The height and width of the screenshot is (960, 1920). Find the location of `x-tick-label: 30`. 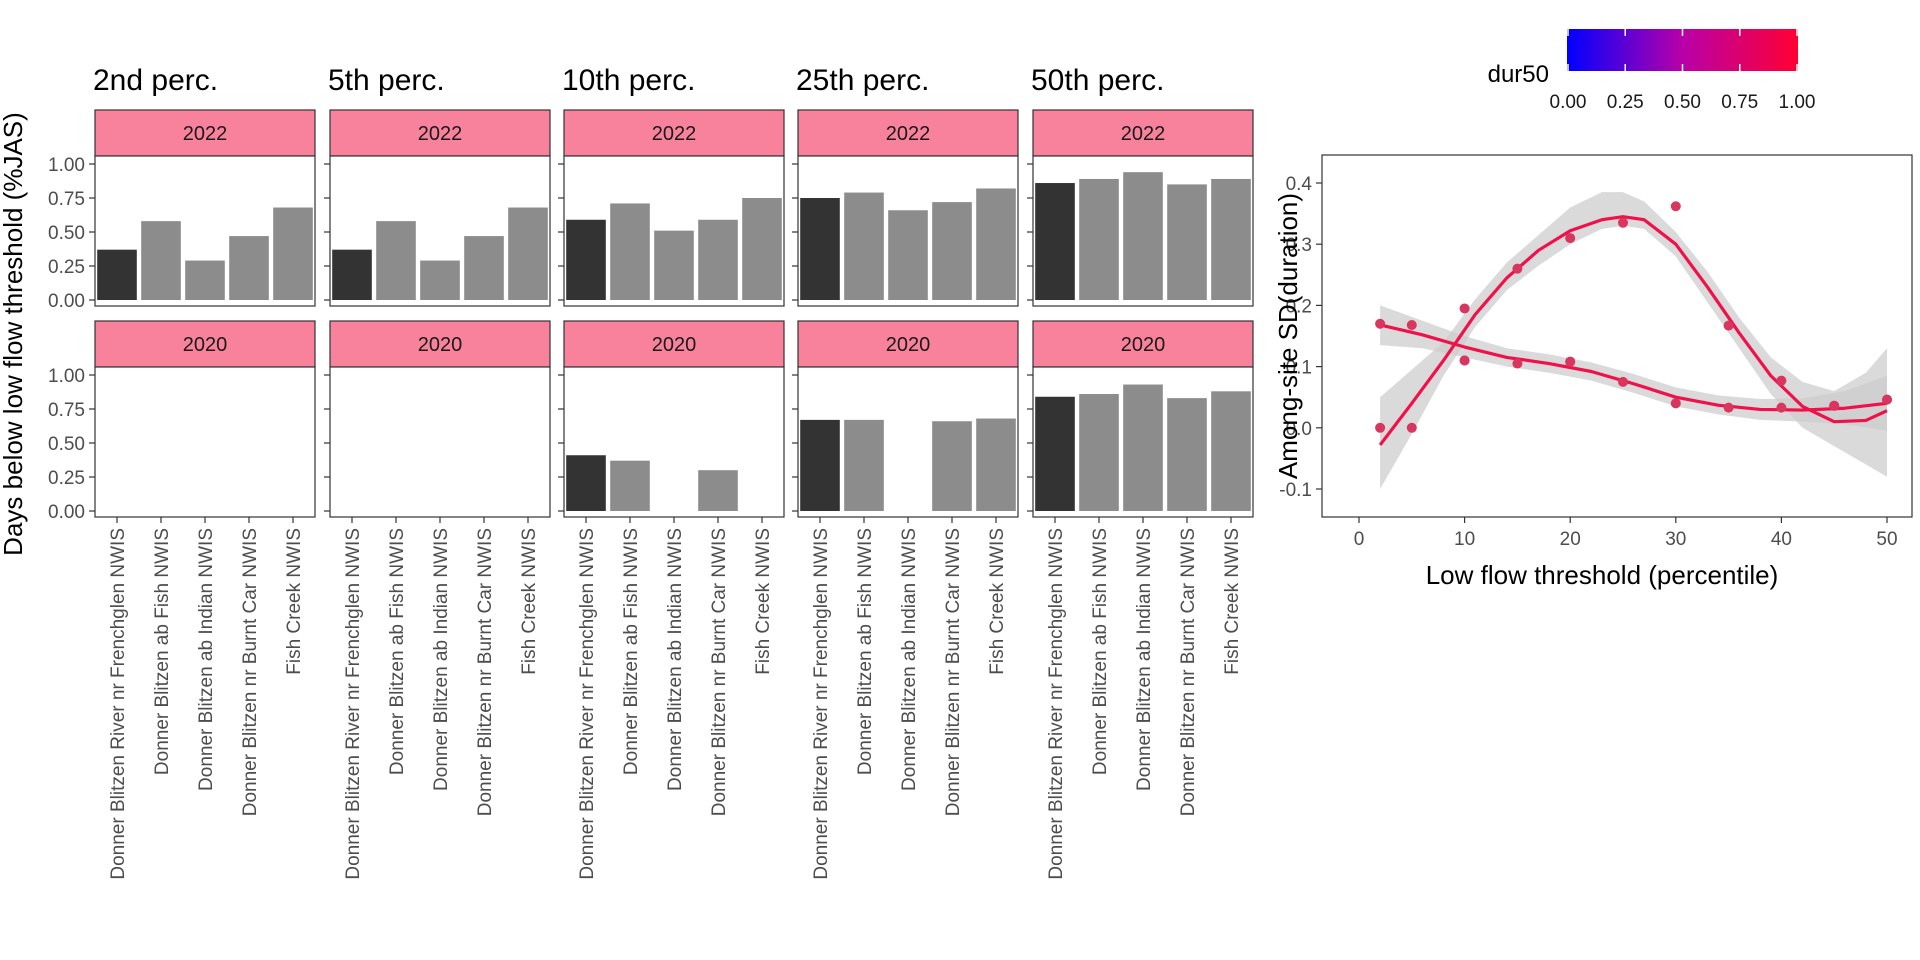

x-tick-label: 30 is located at coordinates (1675, 539).